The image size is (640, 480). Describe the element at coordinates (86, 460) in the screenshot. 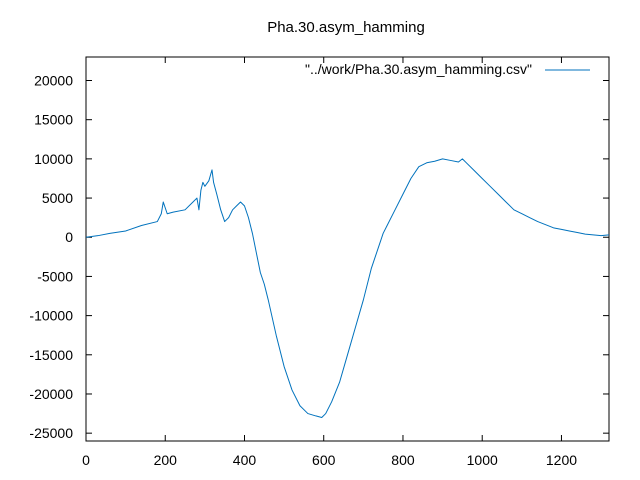

I see `x-tick-label: 0` at that location.